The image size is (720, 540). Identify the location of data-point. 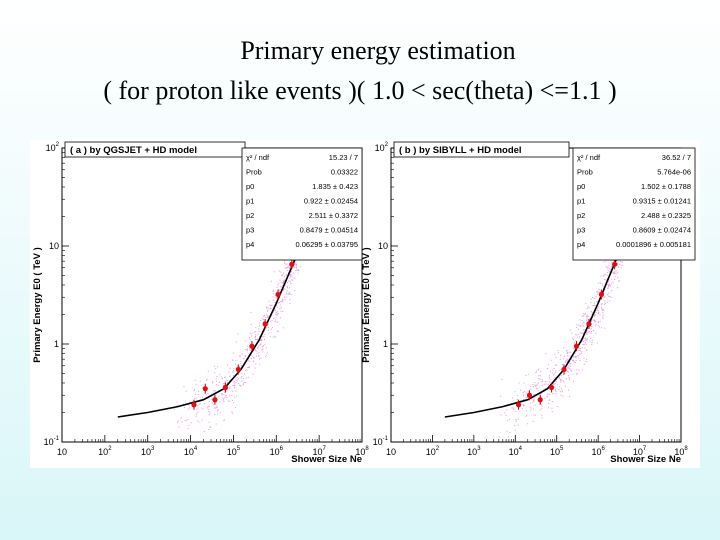
(252, 346).